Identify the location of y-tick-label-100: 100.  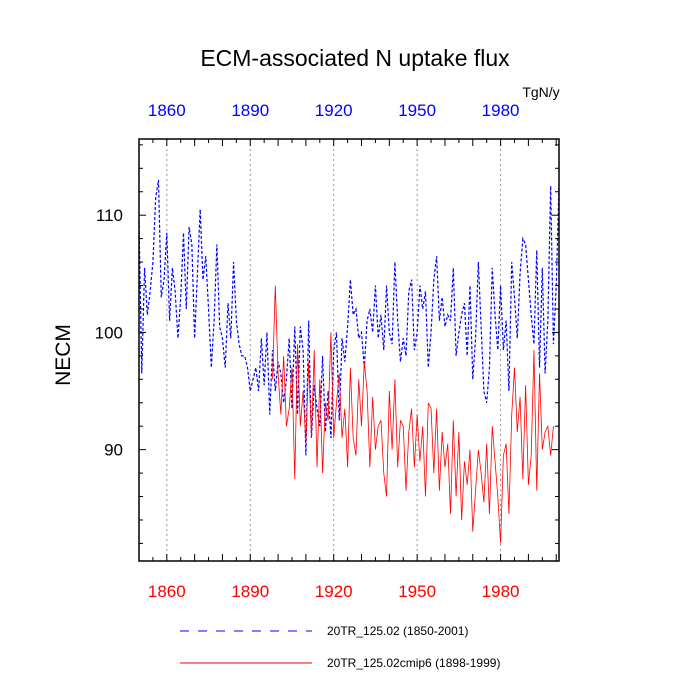
(109, 332).